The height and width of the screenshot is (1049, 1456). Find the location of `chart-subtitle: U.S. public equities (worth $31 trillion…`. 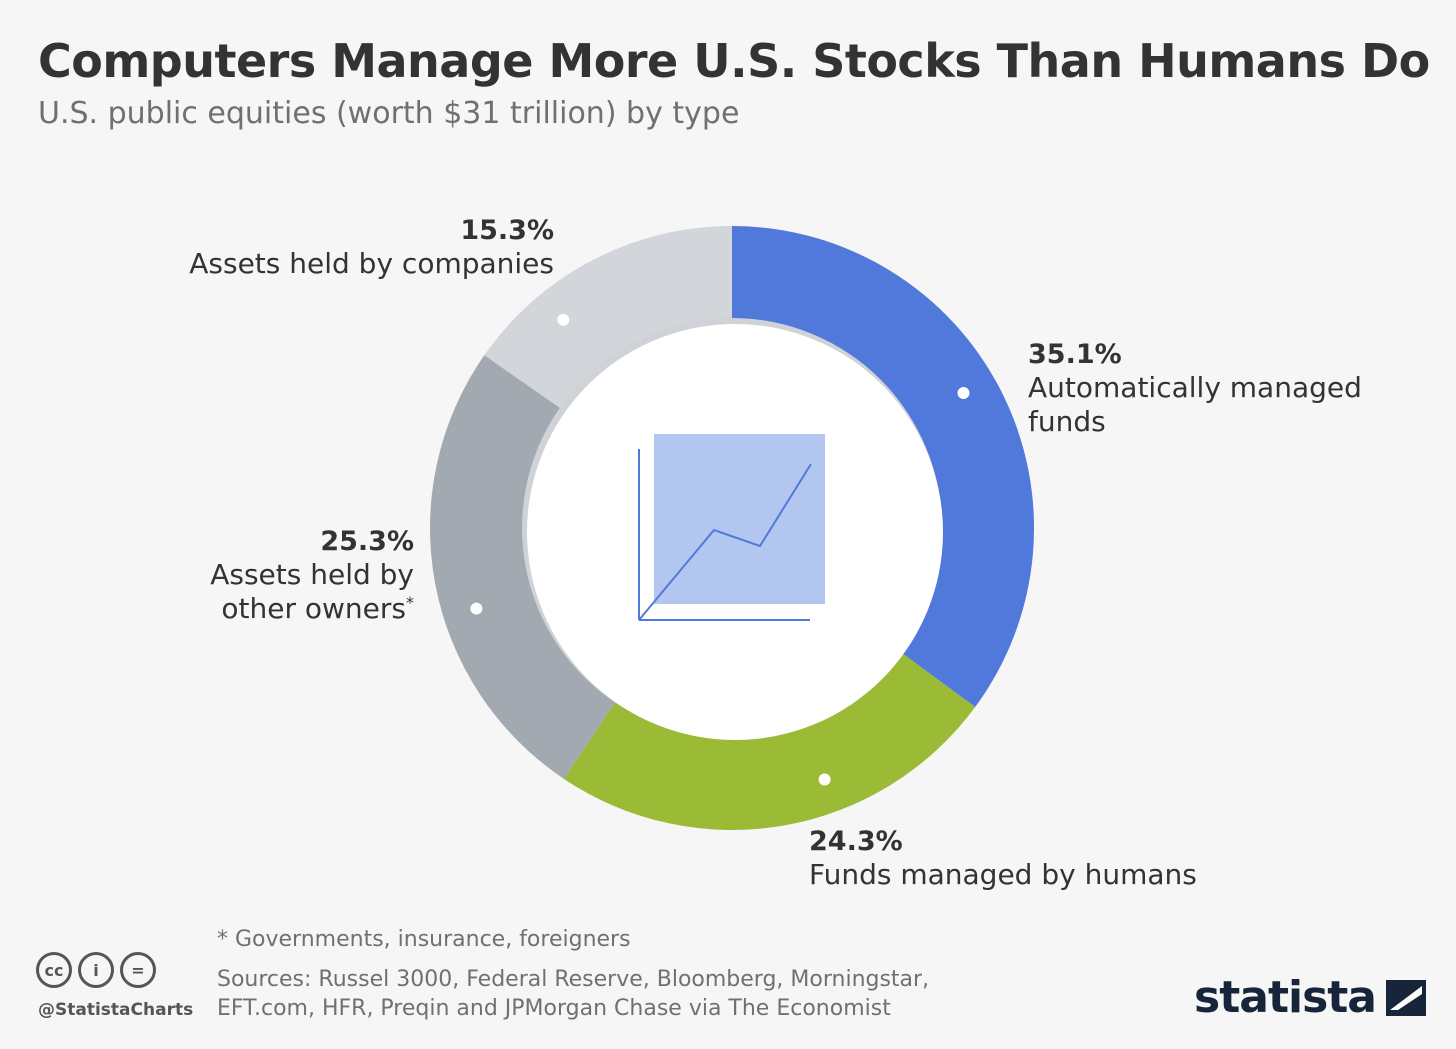

chart-subtitle: U.S. public equities (worth $31 trillion… is located at coordinates (389, 113).